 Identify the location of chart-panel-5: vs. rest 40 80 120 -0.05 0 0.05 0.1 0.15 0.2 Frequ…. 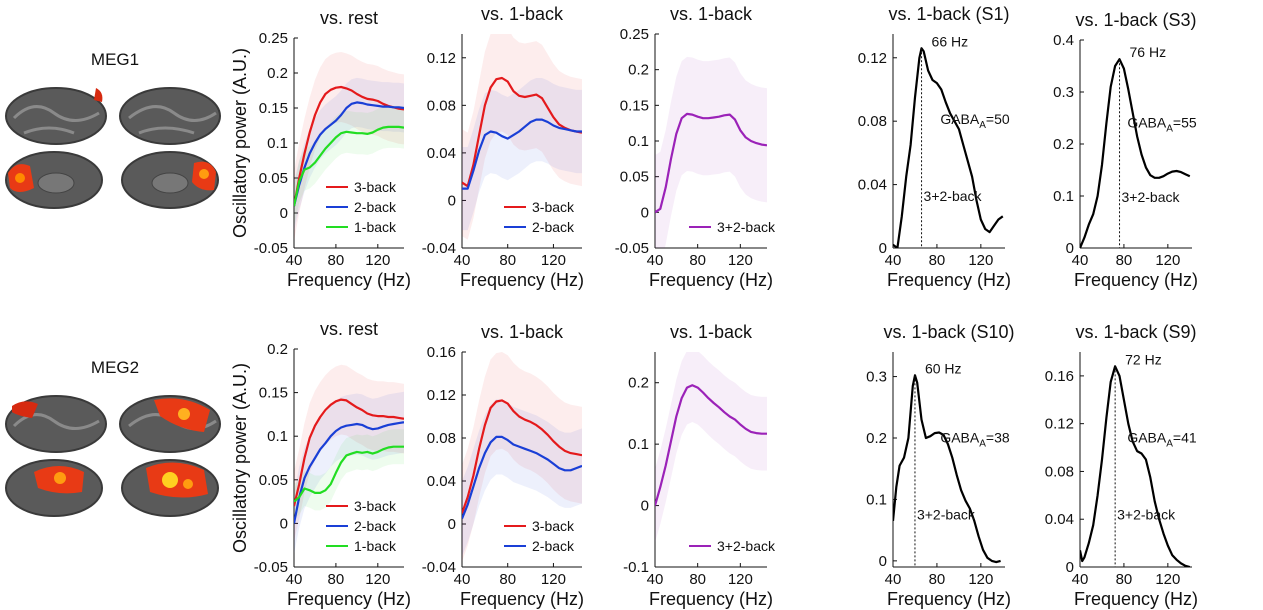
(320, 464).